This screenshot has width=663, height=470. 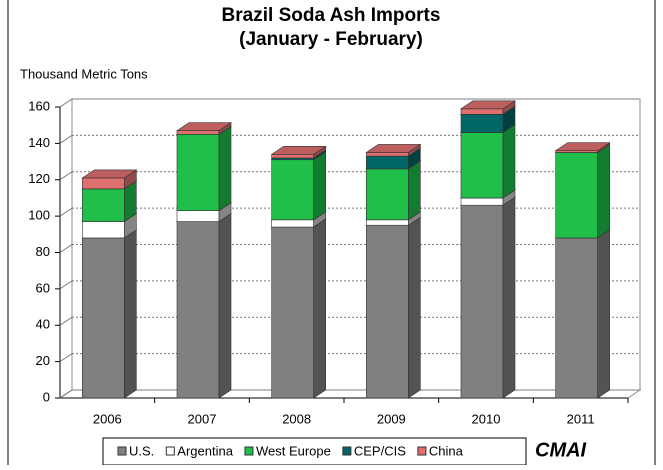 I want to click on y-tick-label: 100, so click(x=39, y=215).